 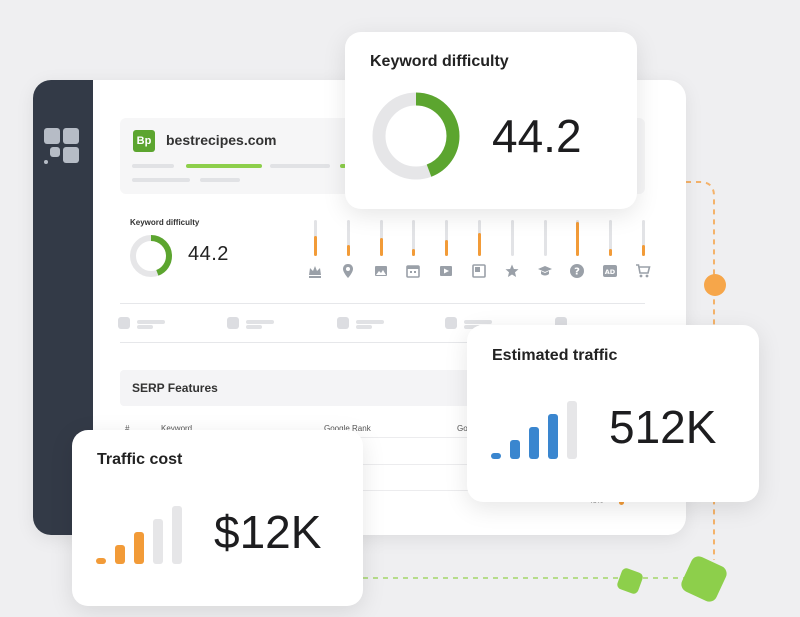 I want to click on keyword-difficulty-card-value: 44.2, so click(x=537, y=136).